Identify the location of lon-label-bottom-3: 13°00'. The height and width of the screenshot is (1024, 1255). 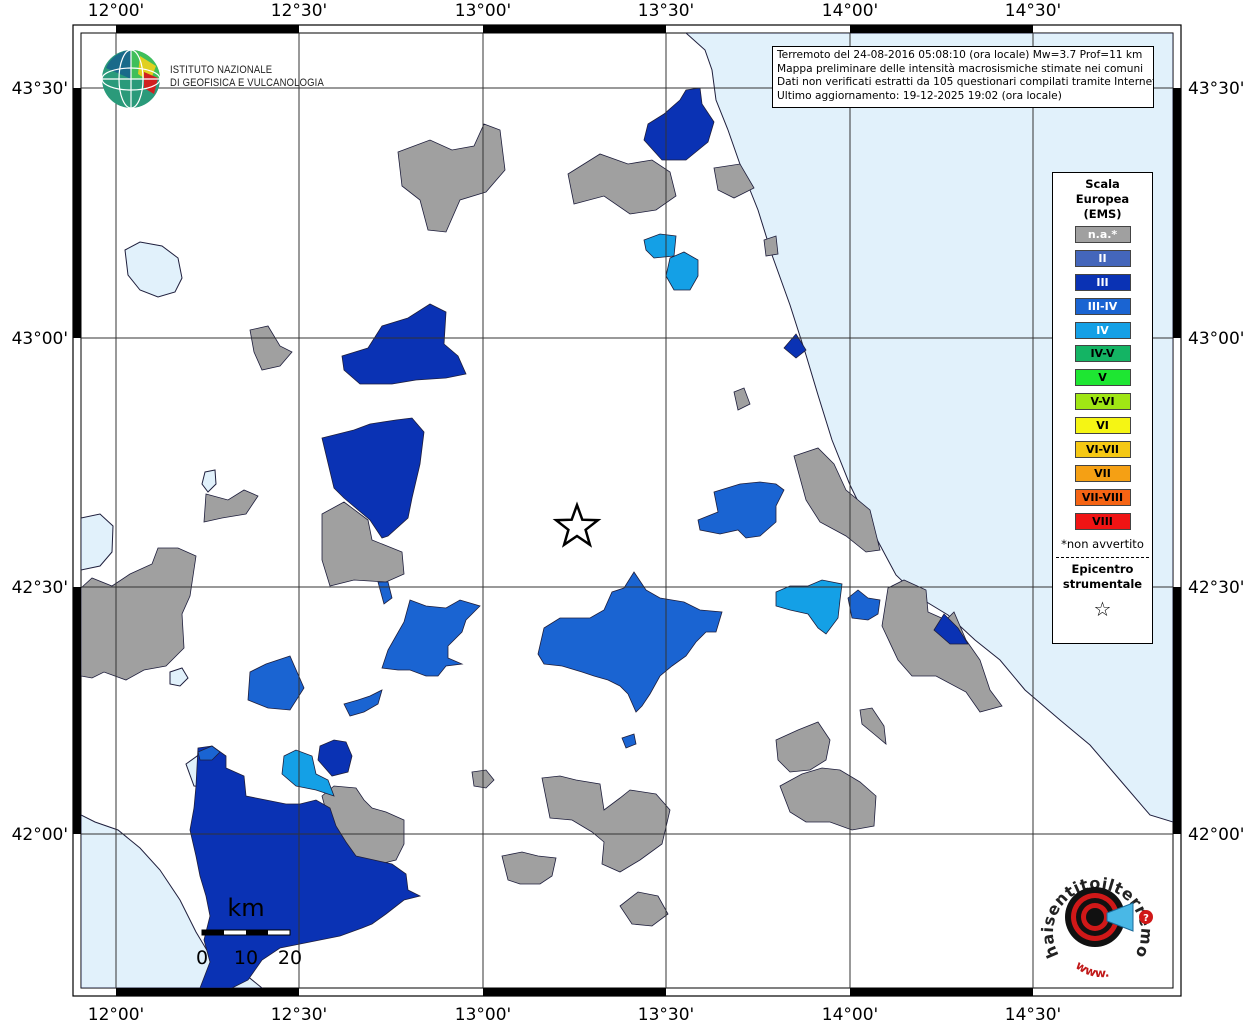
(483, 1014).